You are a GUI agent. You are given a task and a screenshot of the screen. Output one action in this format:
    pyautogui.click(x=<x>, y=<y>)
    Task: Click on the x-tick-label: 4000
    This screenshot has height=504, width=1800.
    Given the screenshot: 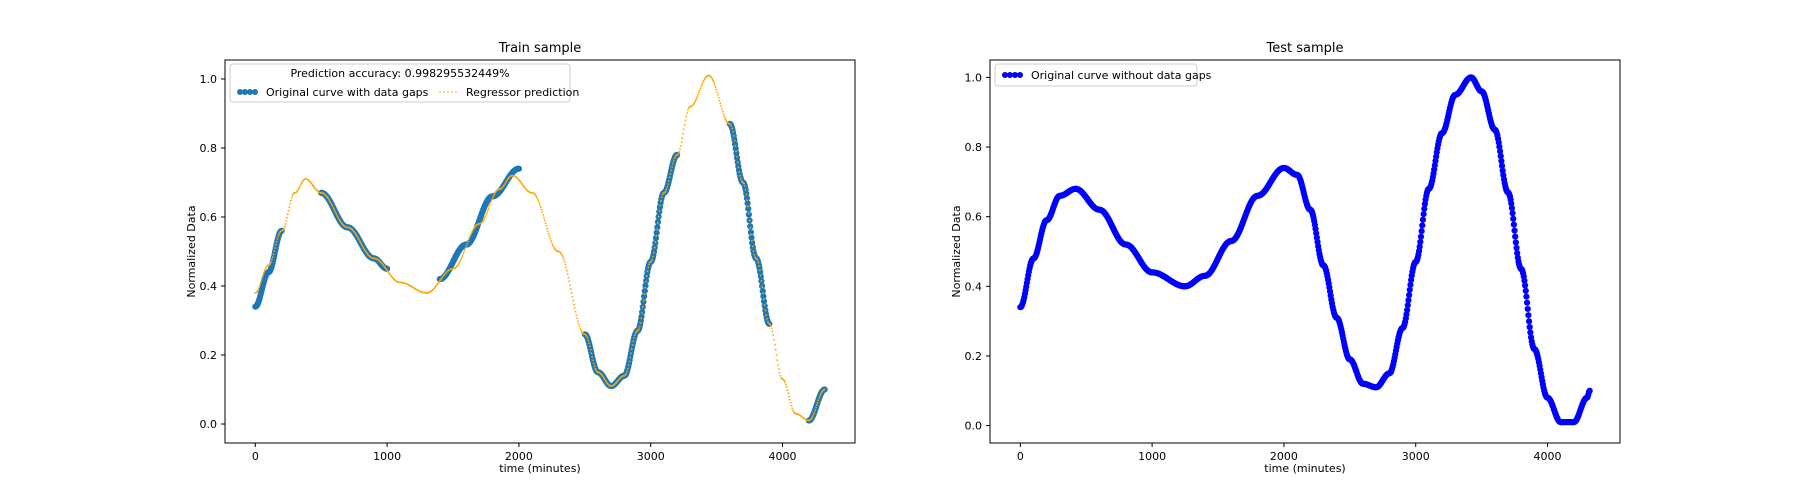 What is the action you would take?
    pyautogui.click(x=1548, y=456)
    